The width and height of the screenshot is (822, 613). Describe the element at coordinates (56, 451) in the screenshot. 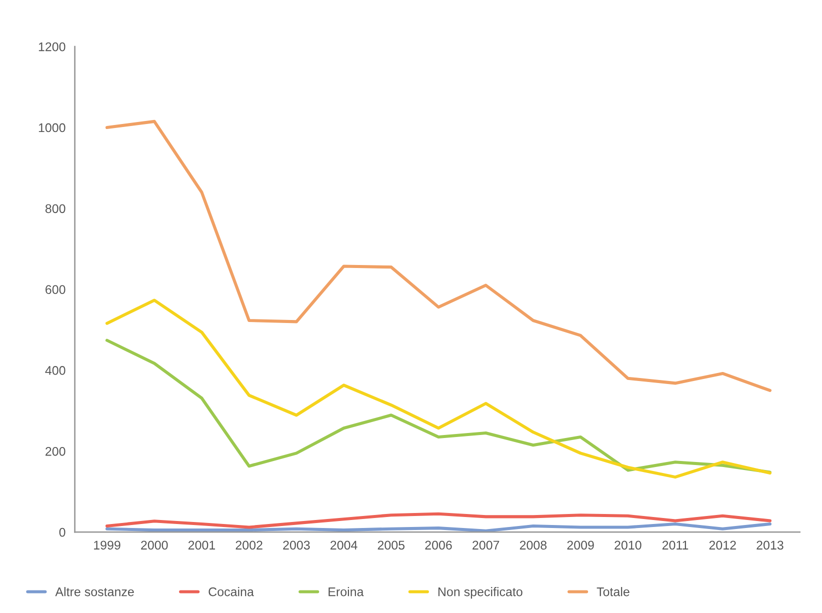

I see `y-tick-label: 200` at that location.